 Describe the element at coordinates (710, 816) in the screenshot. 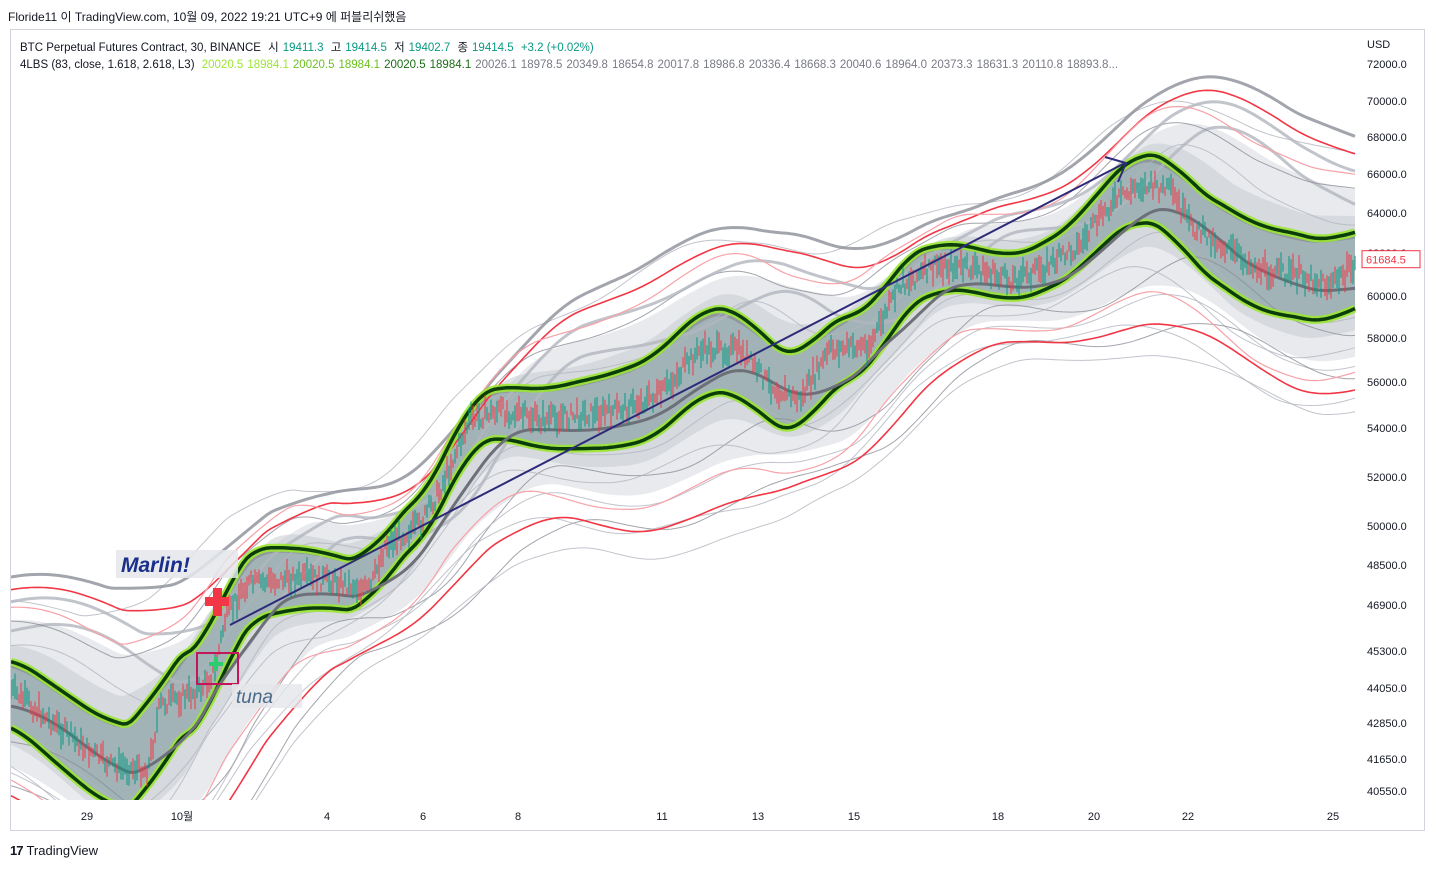

I see `time-axis: 29 10월 4 6 8 11 13 15 18 20 22 25` at that location.